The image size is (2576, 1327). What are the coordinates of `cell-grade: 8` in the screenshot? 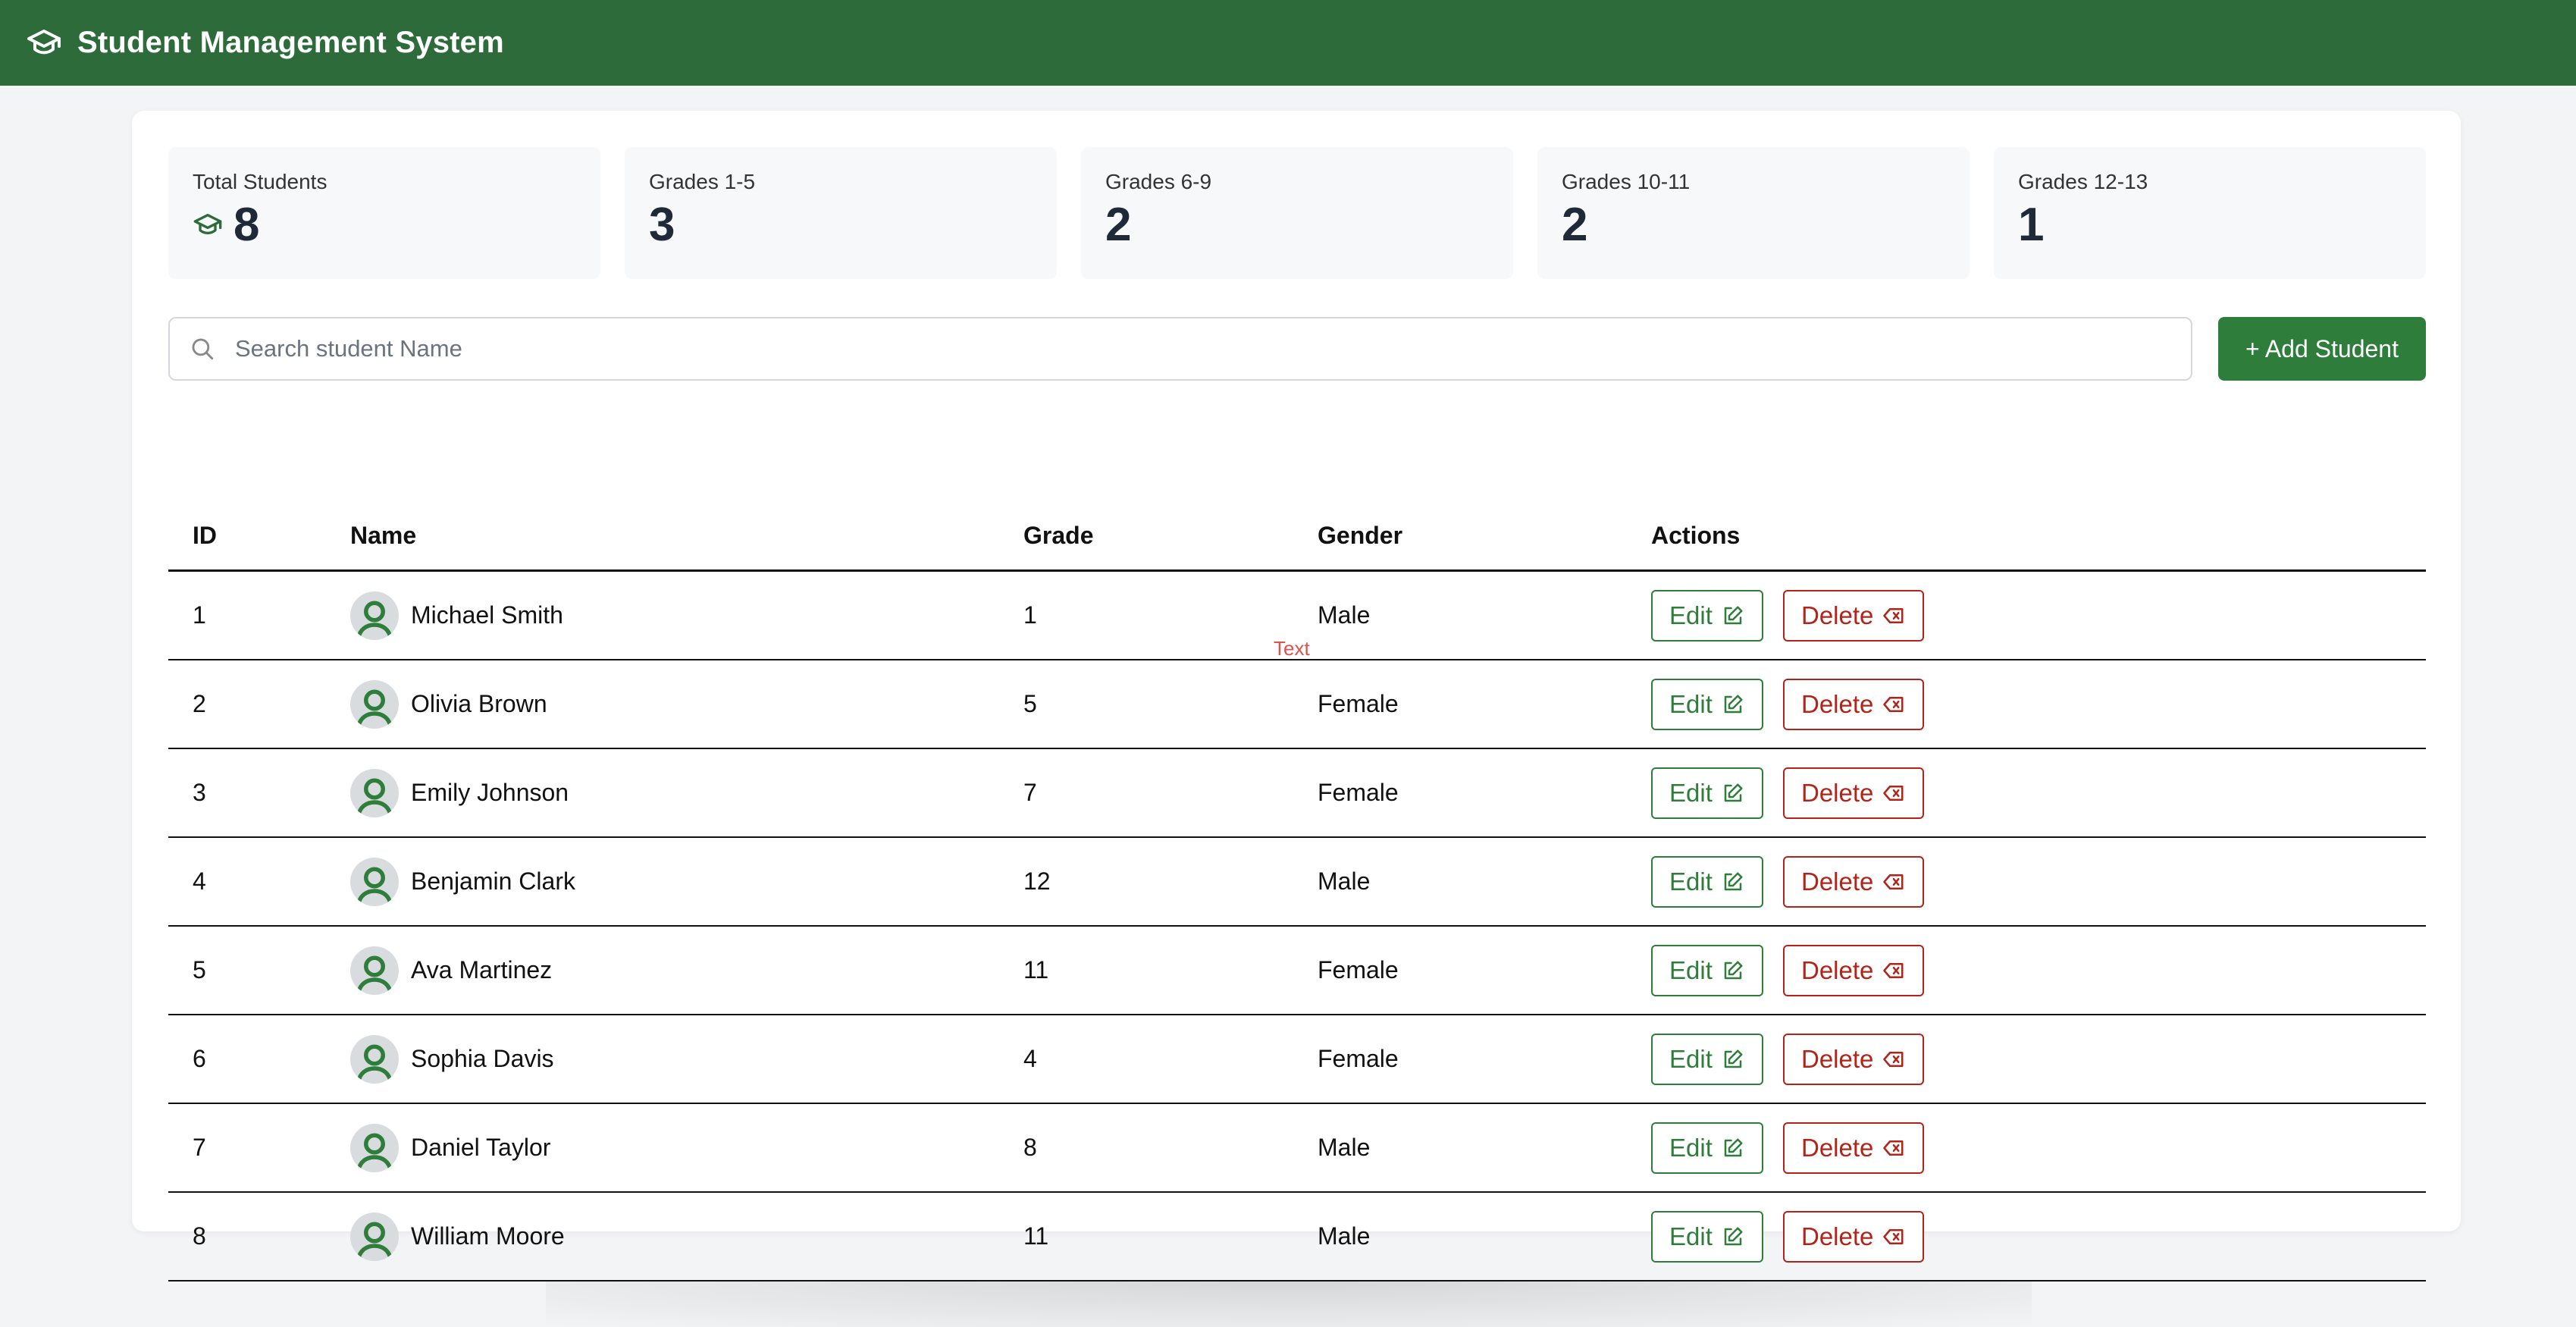 It's located at (1170, 1148).